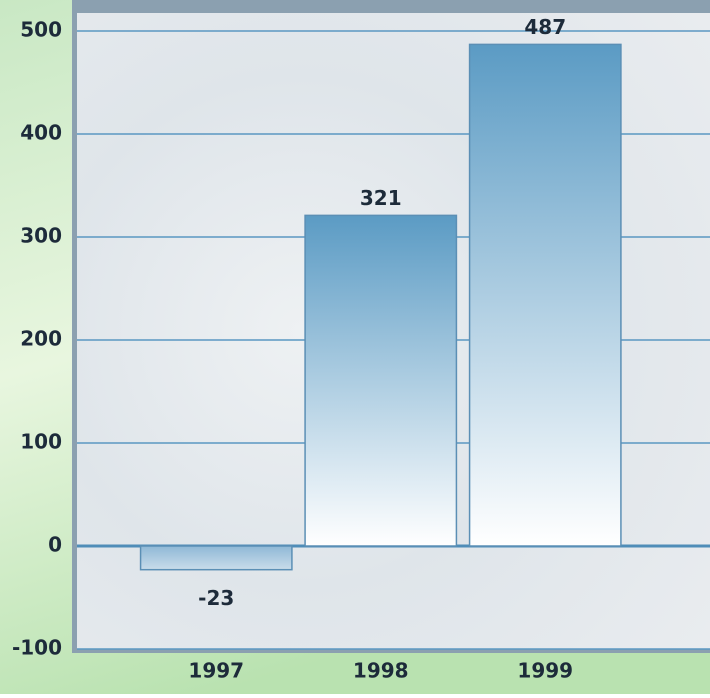  I want to click on y-tick-label: 400, so click(41, 133).